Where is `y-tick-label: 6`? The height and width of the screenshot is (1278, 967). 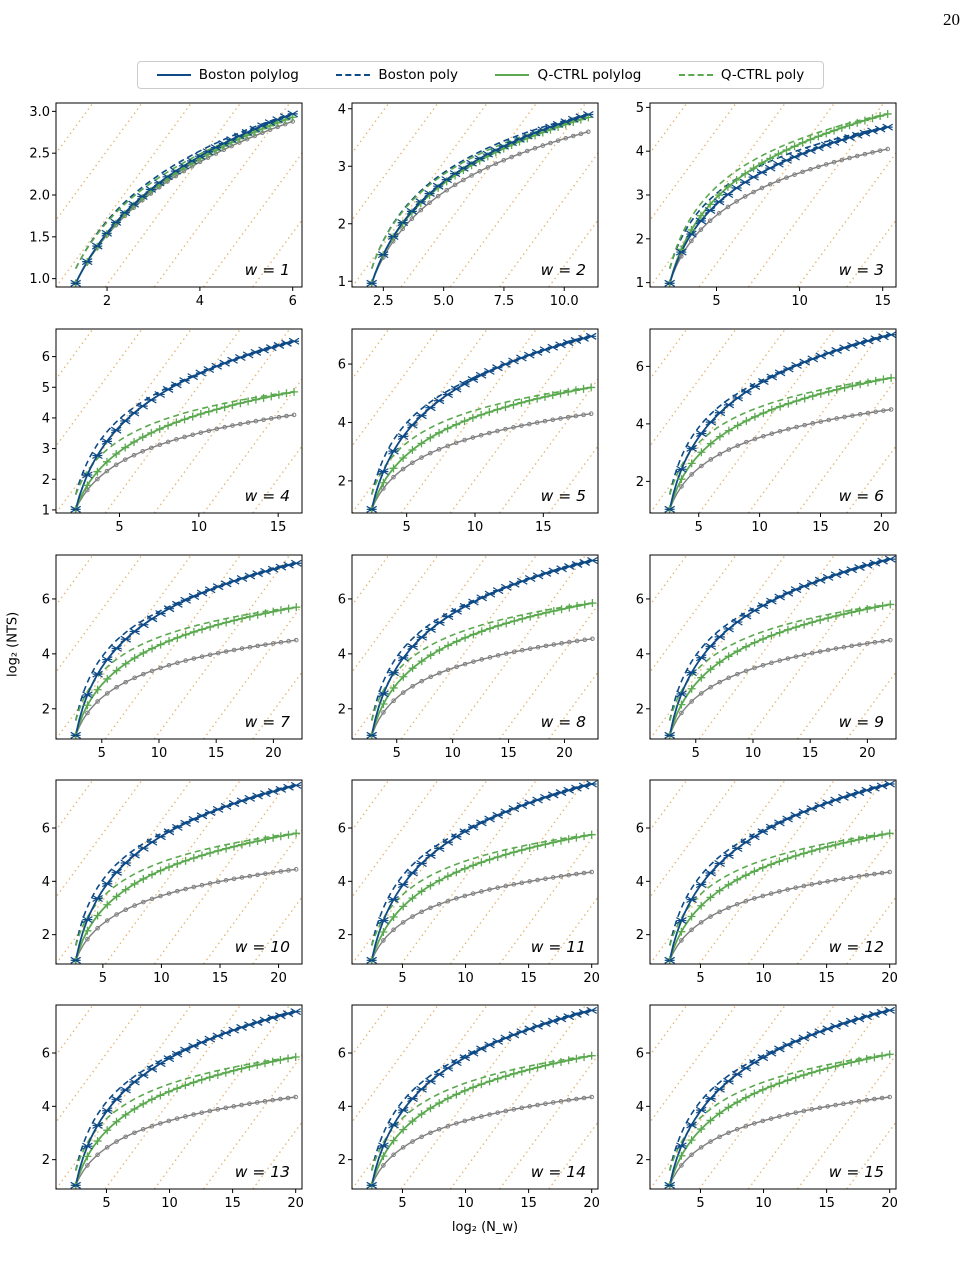
y-tick-label: 6 is located at coordinates (640, 599).